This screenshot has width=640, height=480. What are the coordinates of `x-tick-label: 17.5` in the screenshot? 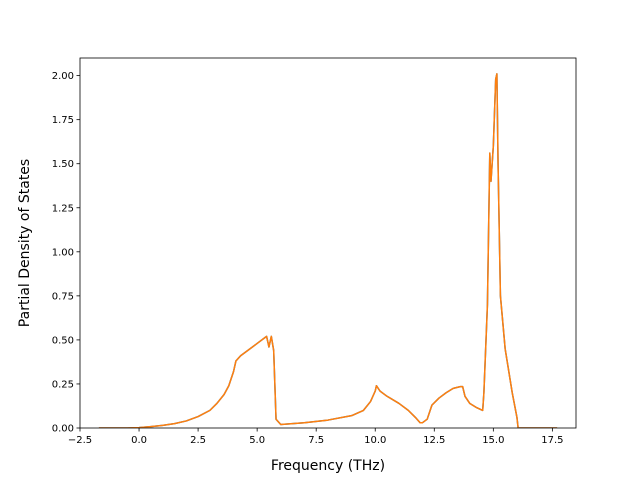 It's located at (552, 440).